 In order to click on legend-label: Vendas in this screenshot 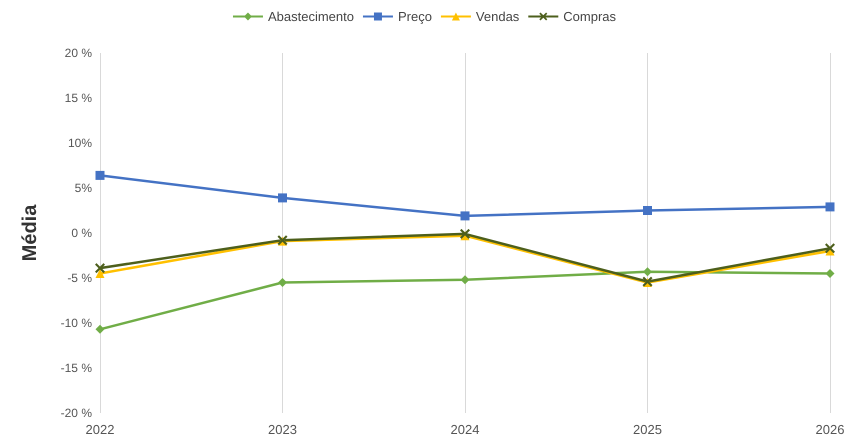, I will do `click(498, 16)`.